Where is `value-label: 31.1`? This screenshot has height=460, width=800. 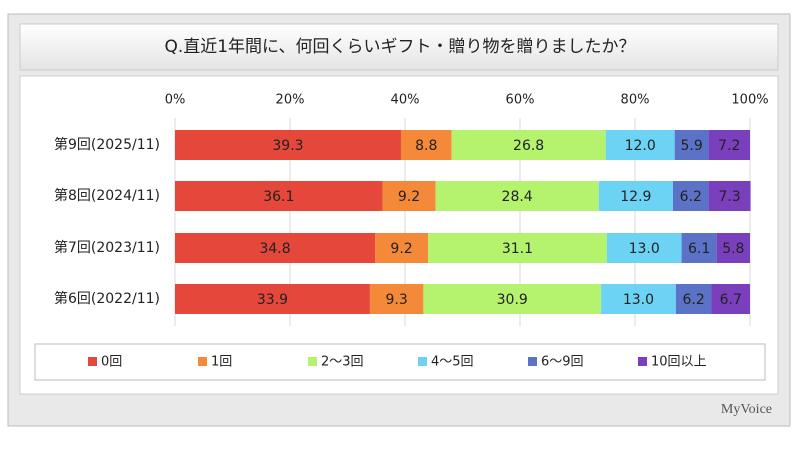 value-label: 31.1 is located at coordinates (517, 249).